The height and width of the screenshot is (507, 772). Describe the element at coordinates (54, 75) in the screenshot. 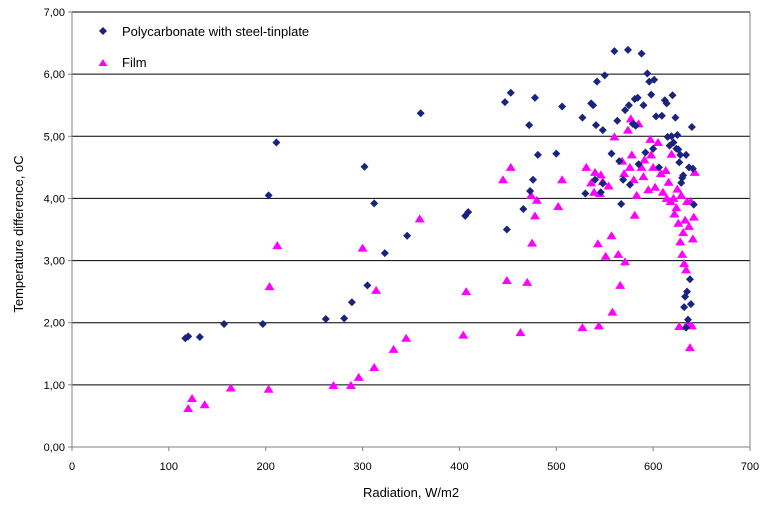

I see `y-tick-label-6: 6,00` at that location.